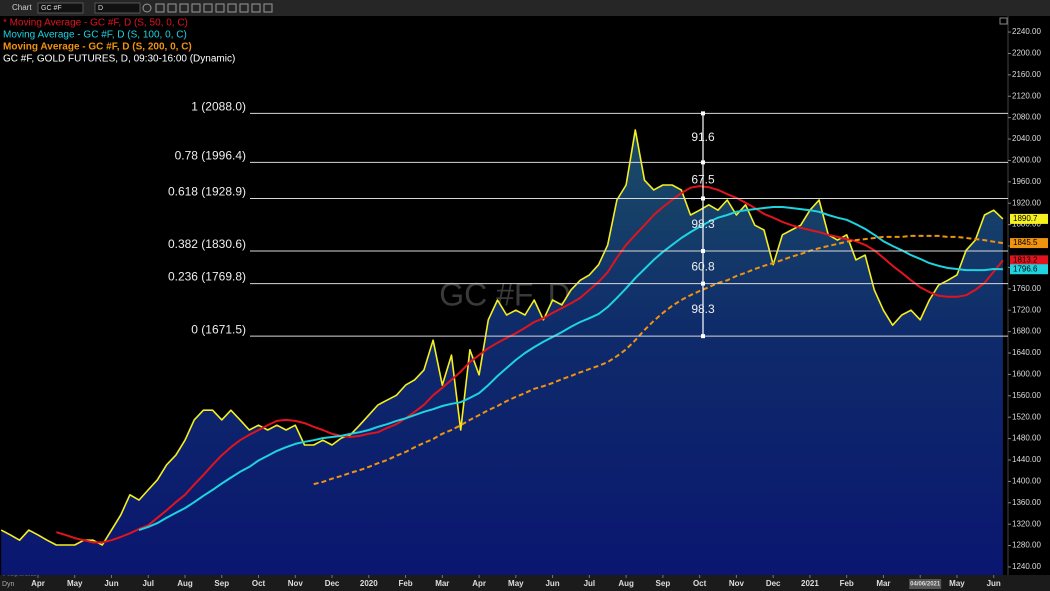  Describe the element at coordinates (1026, 374) in the screenshot. I see `y-tick-label: 1600.00` at that location.